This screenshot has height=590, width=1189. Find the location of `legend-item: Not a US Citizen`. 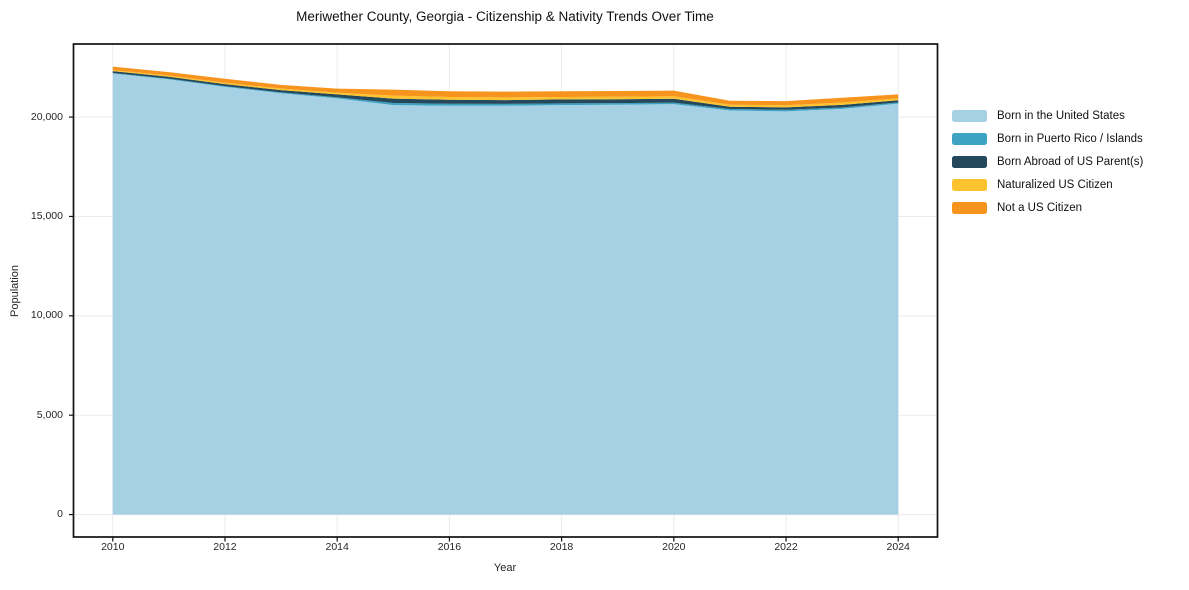

legend-item: Not a US Citizen is located at coordinates (1047, 208).